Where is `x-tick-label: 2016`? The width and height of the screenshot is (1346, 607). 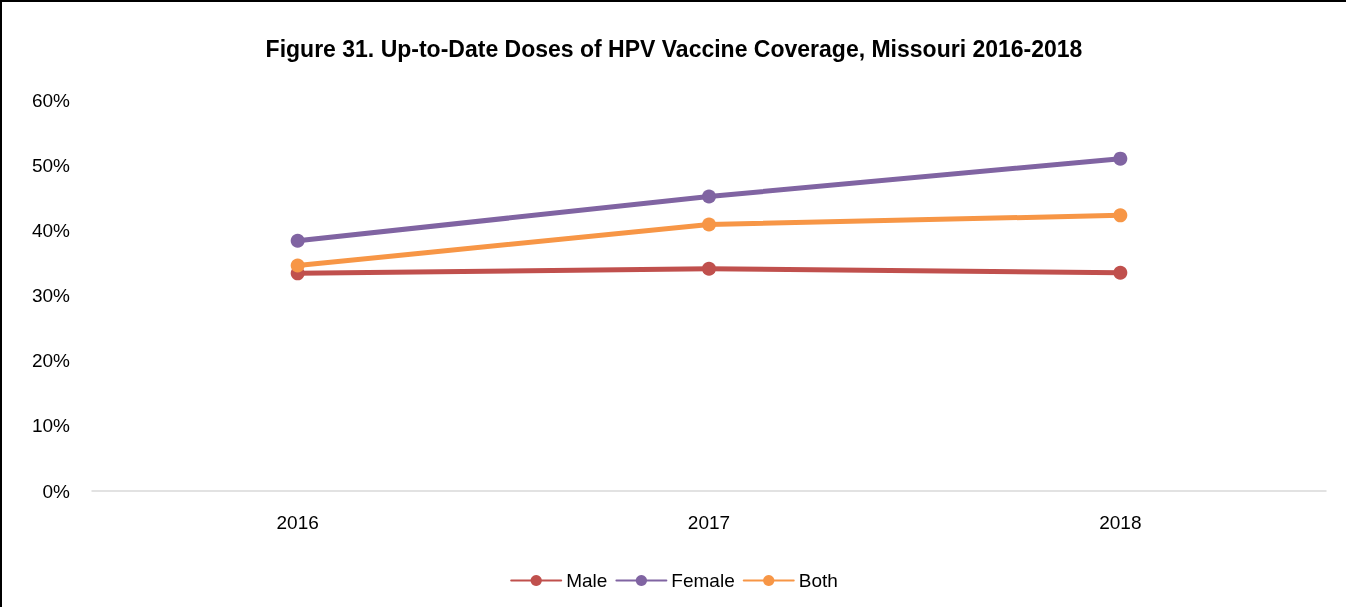 x-tick-label: 2016 is located at coordinates (297, 522).